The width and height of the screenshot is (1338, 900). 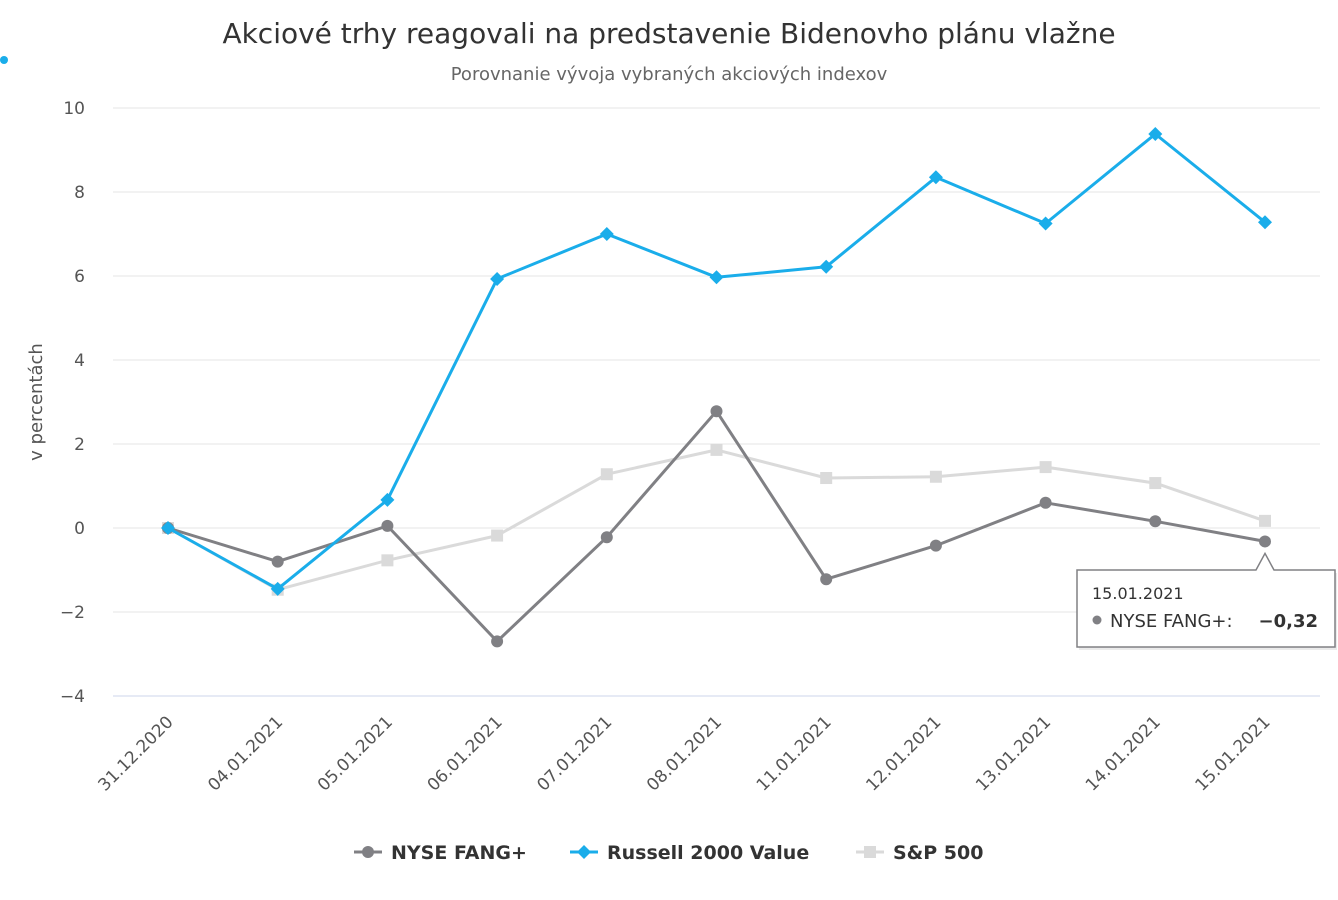 I want to click on tooltip-value: −0,32, so click(x=1289, y=621).